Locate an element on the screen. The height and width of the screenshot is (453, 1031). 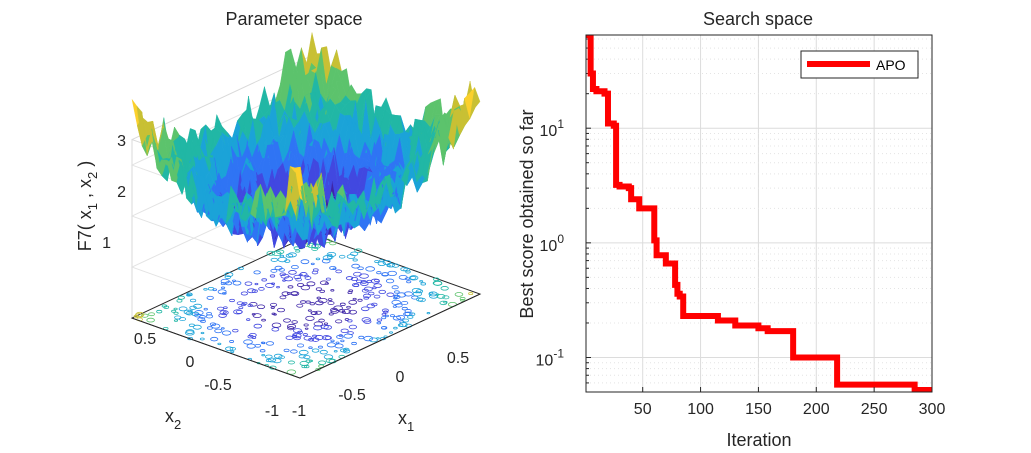
x1-axis-line is located at coordinates (390, 336).